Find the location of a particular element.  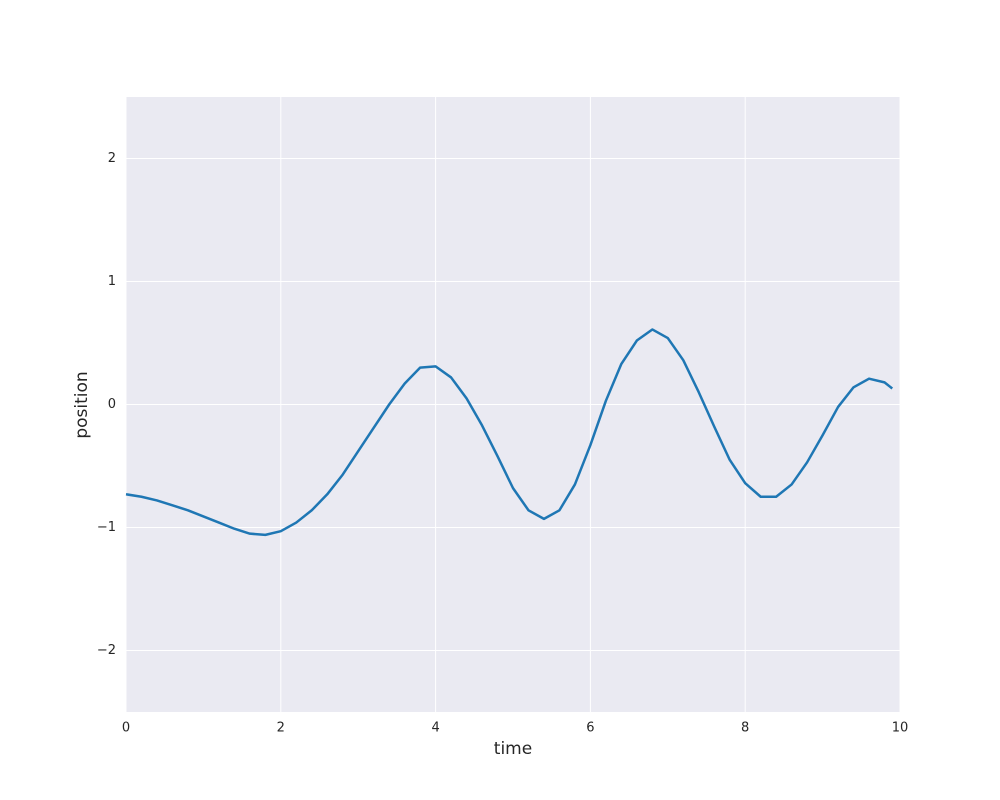

x-axis-label: time is located at coordinates (513, 749).